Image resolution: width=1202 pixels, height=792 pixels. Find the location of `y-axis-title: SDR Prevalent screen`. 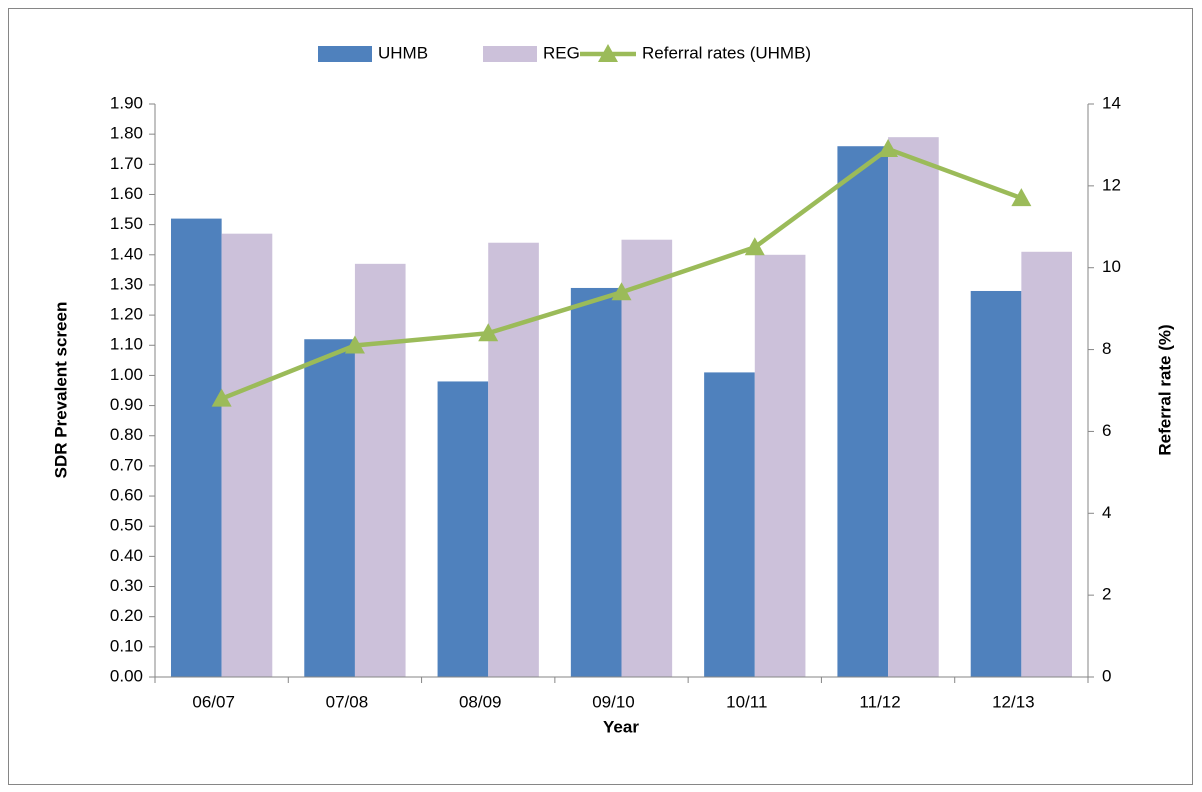

y-axis-title: SDR Prevalent screen is located at coordinates (60, 390).